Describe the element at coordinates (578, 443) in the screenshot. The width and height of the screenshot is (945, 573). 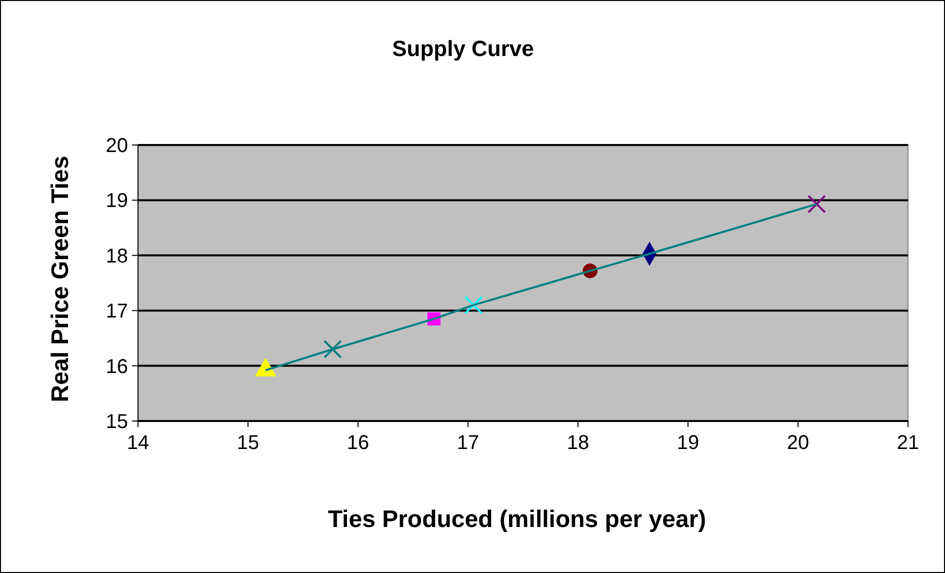
I see `x-tick-label: 18` at that location.